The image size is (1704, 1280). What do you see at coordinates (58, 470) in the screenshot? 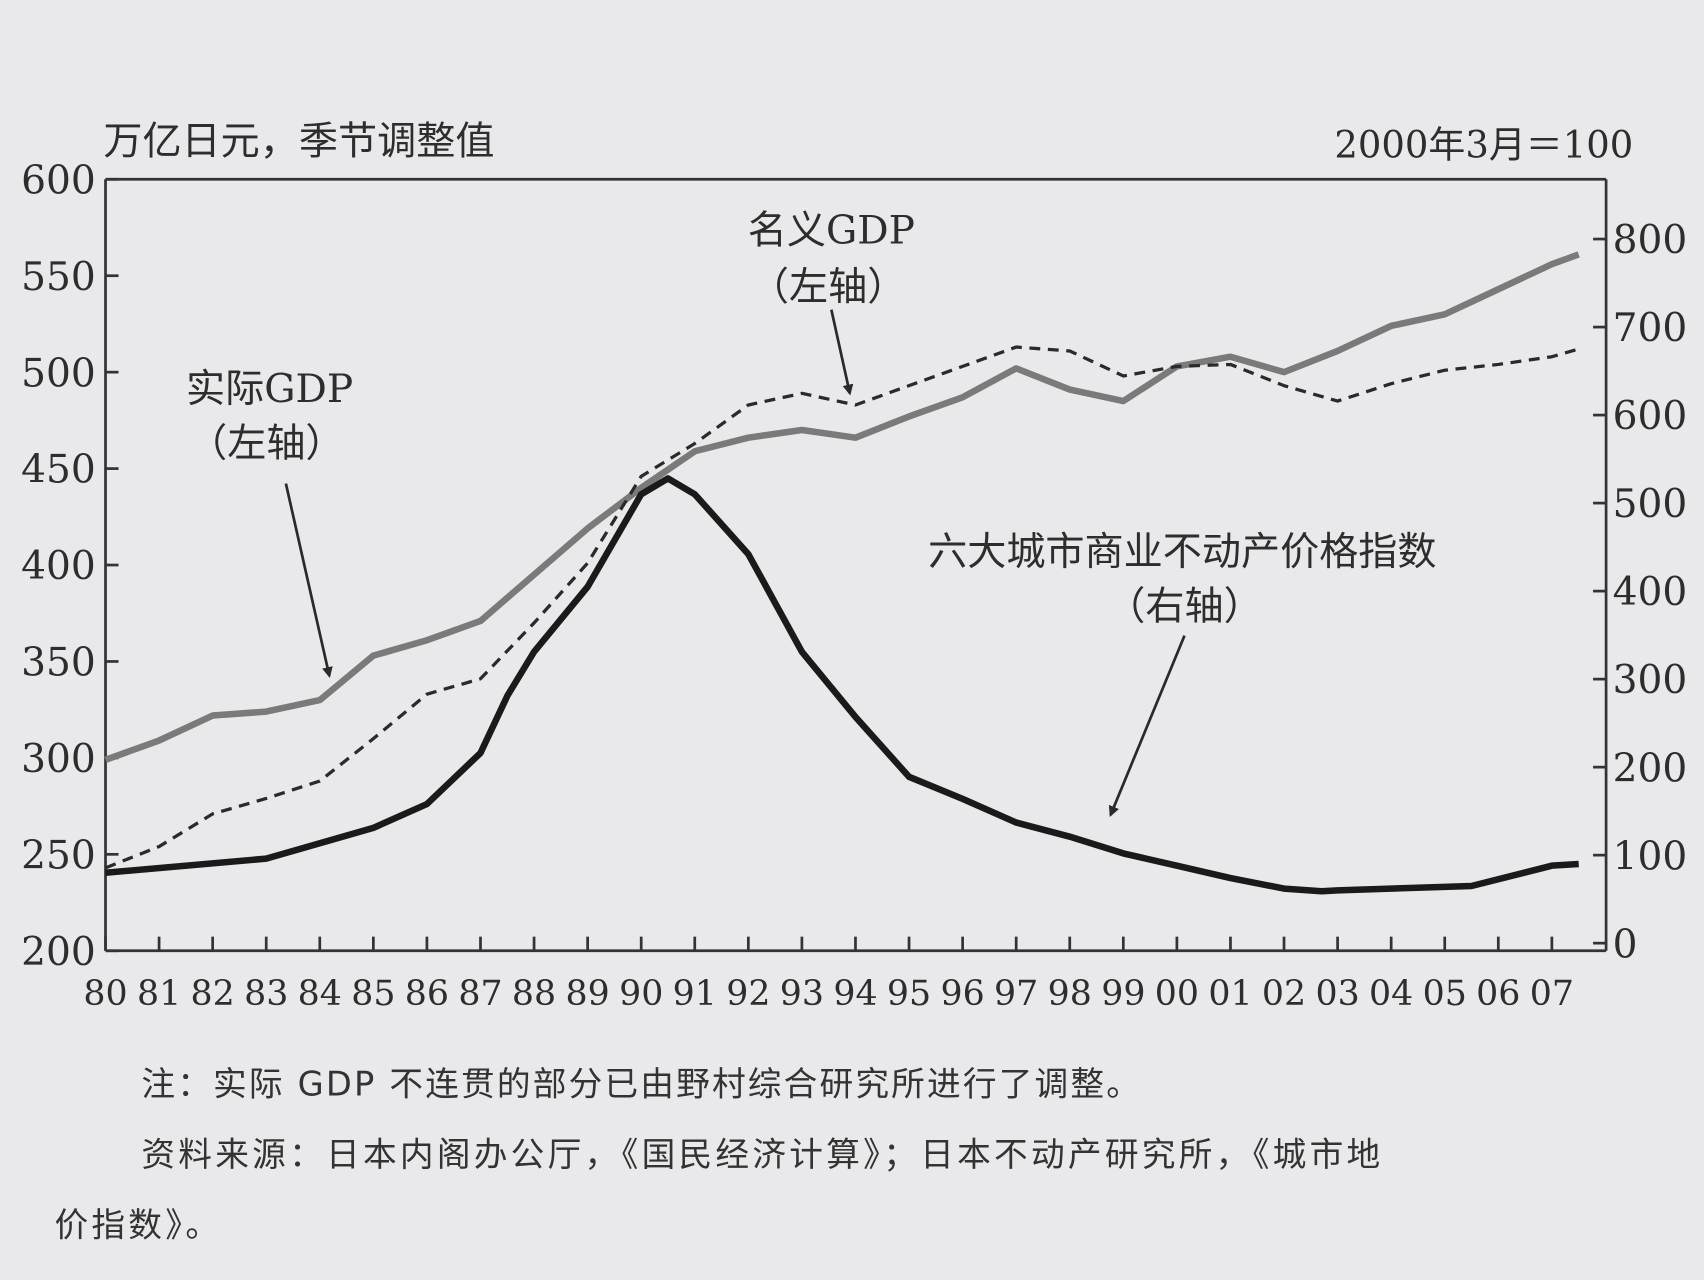
I see `left-tick-label: 450` at bounding box center [58, 470].